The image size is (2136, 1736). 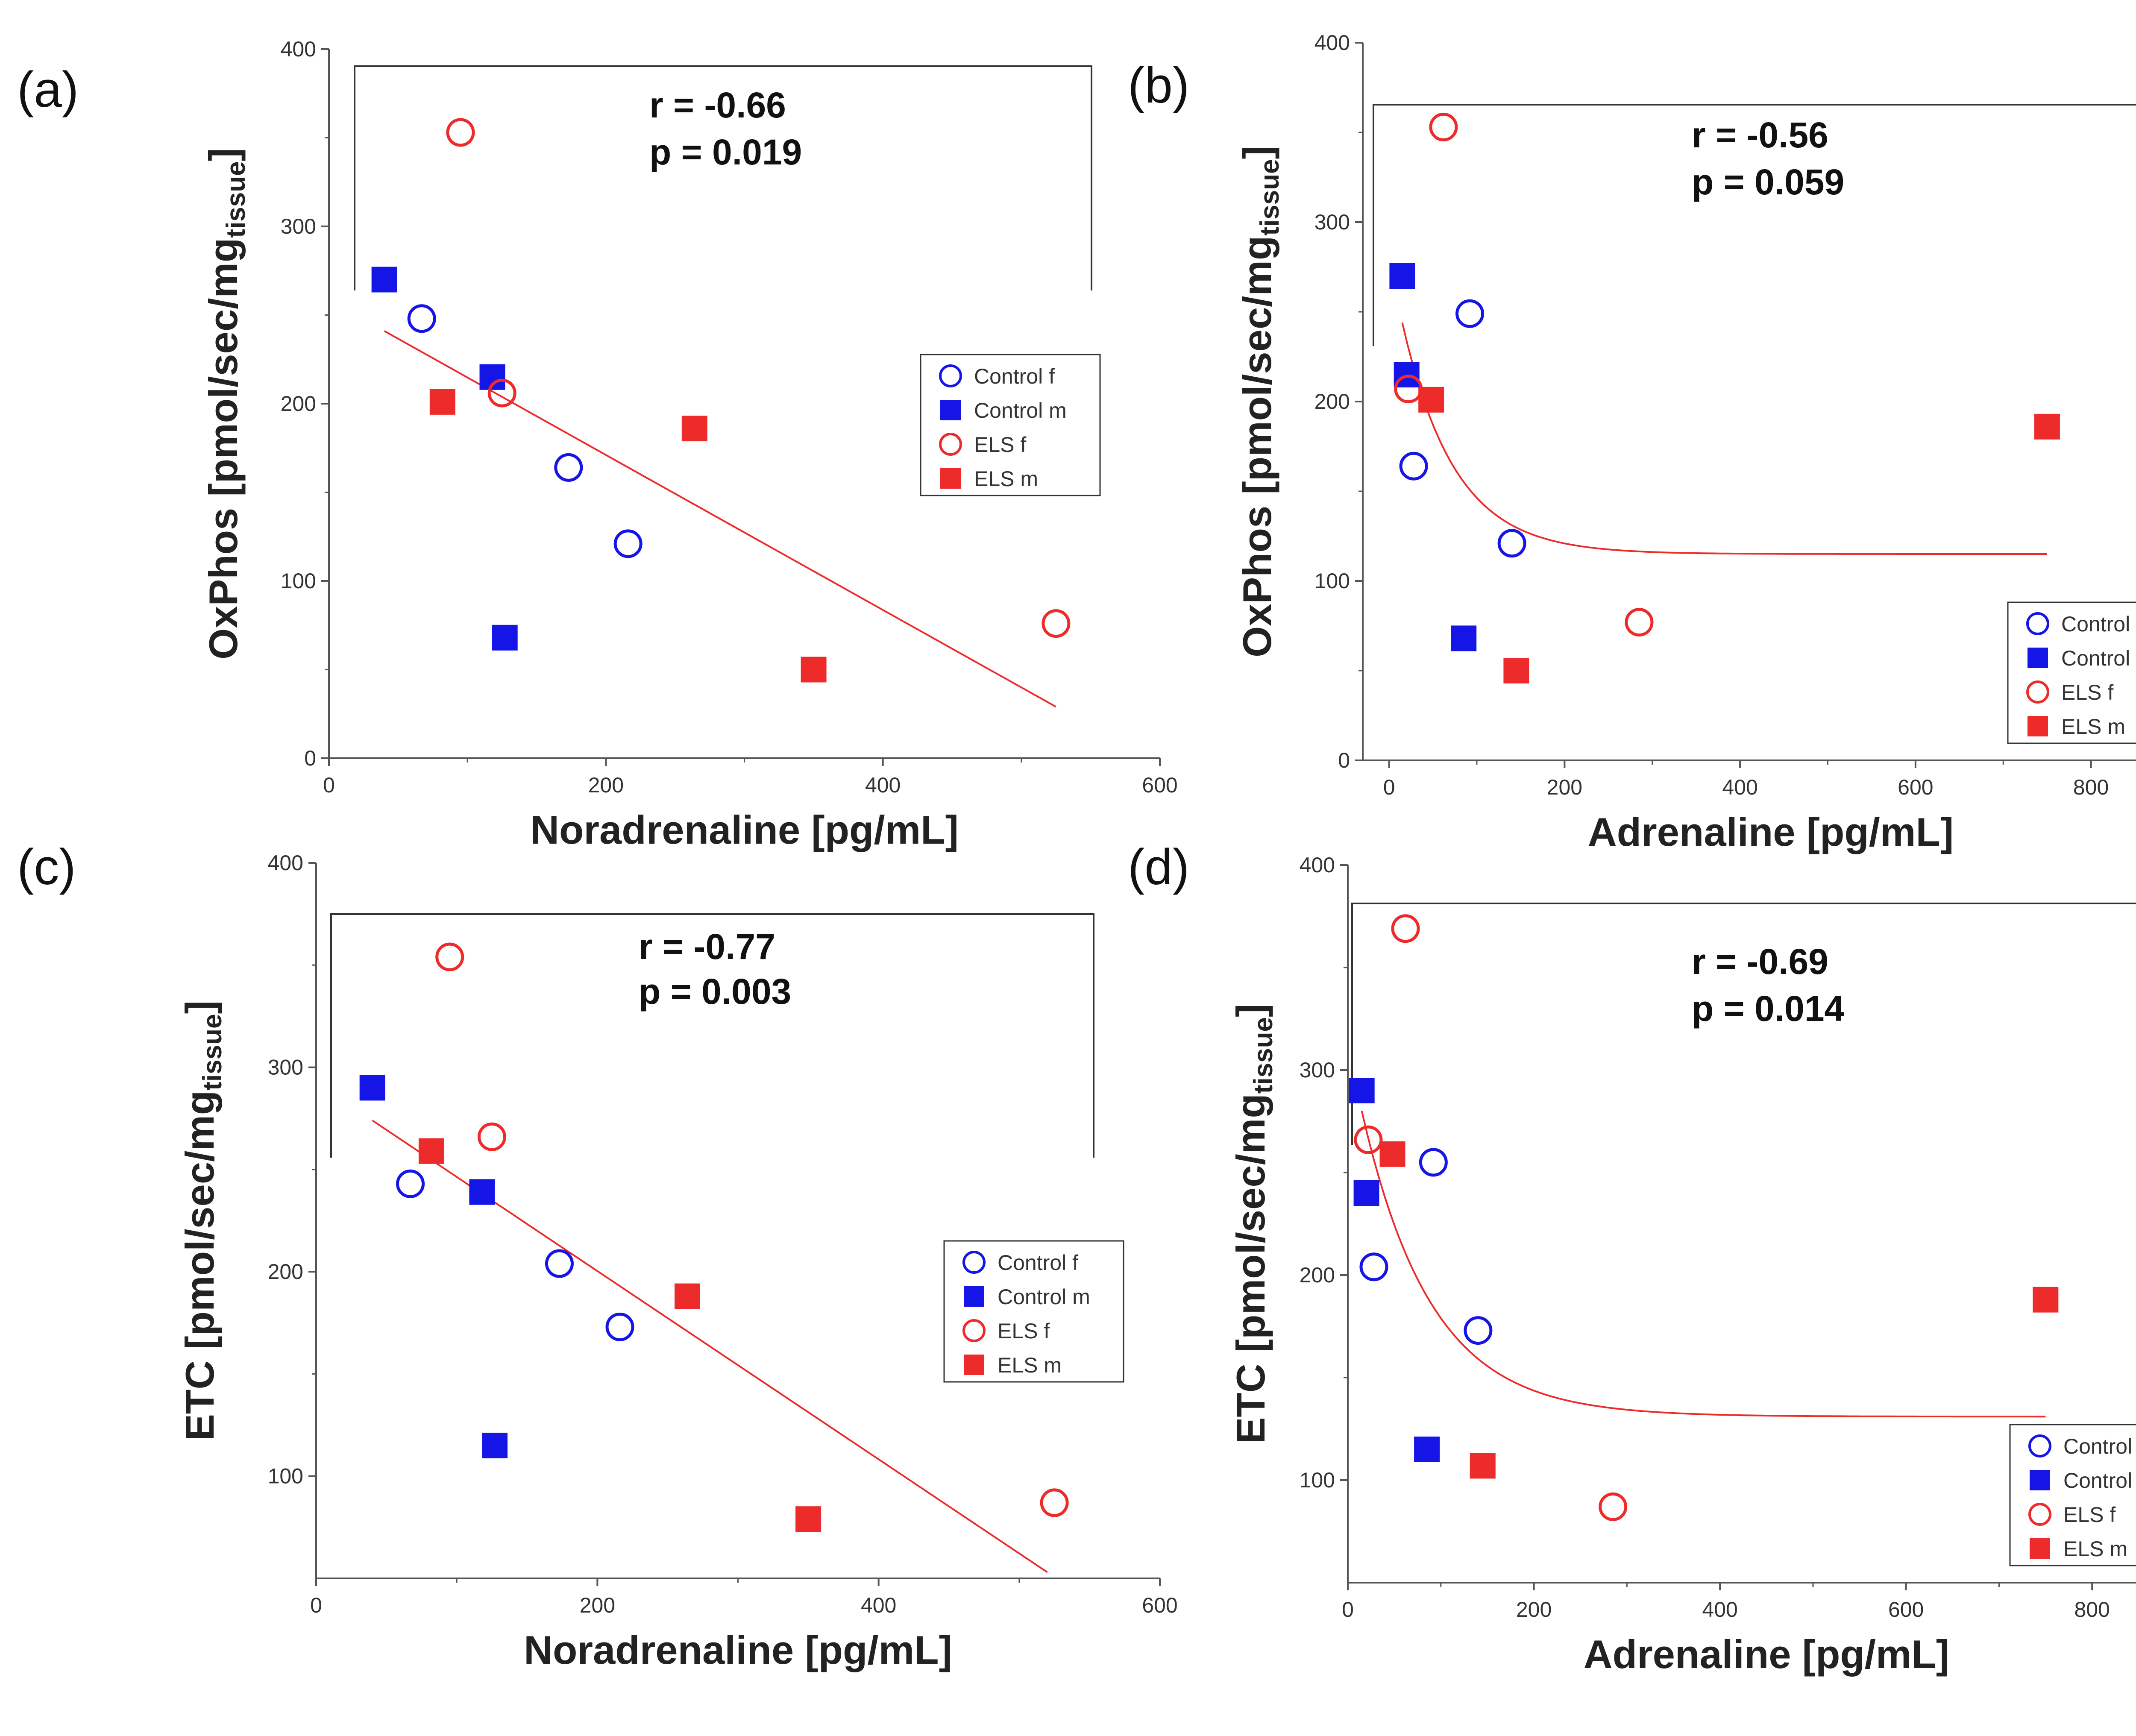 I want to click on x-axis-title: Adrenaline [pg/mL], so click(x=1771, y=831).